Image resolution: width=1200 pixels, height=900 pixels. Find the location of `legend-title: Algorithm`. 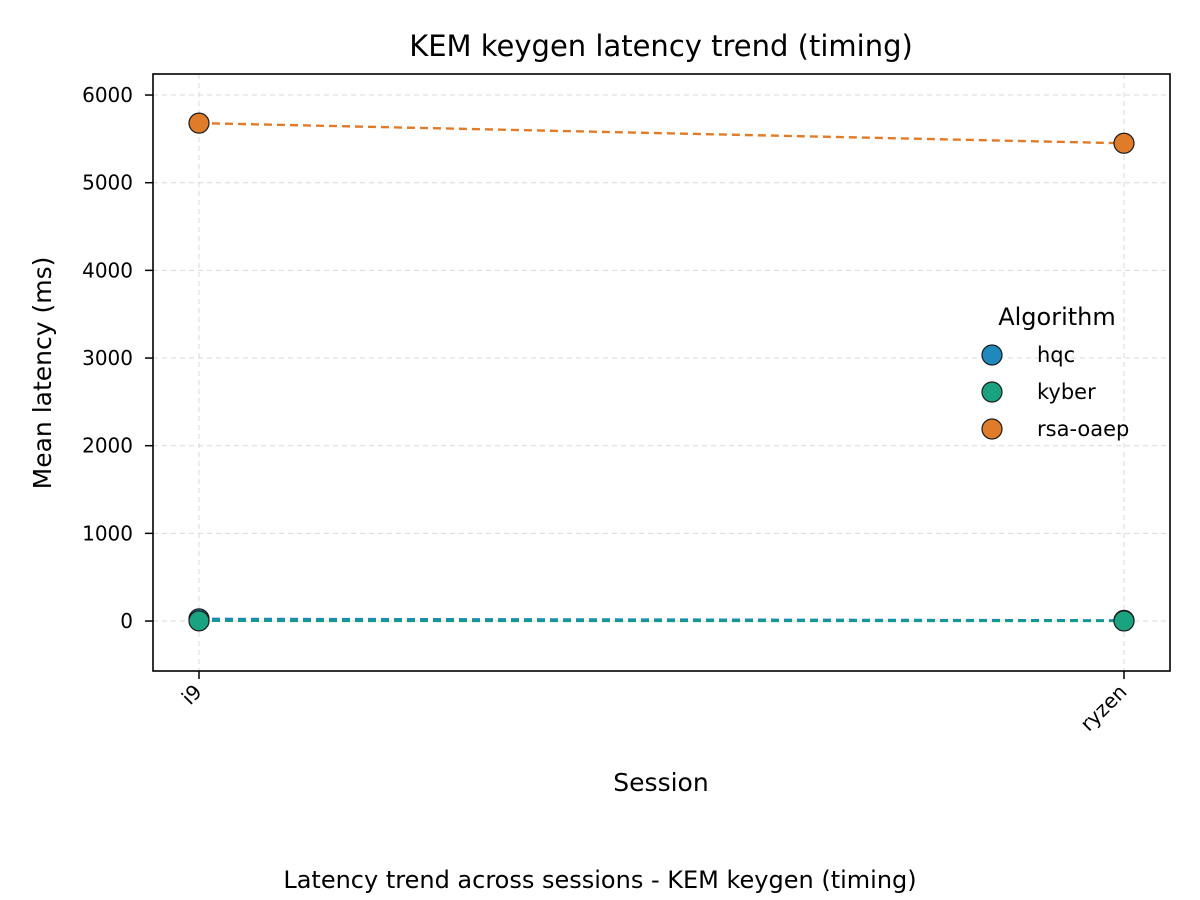

legend-title: Algorithm is located at coordinates (1057, 317).